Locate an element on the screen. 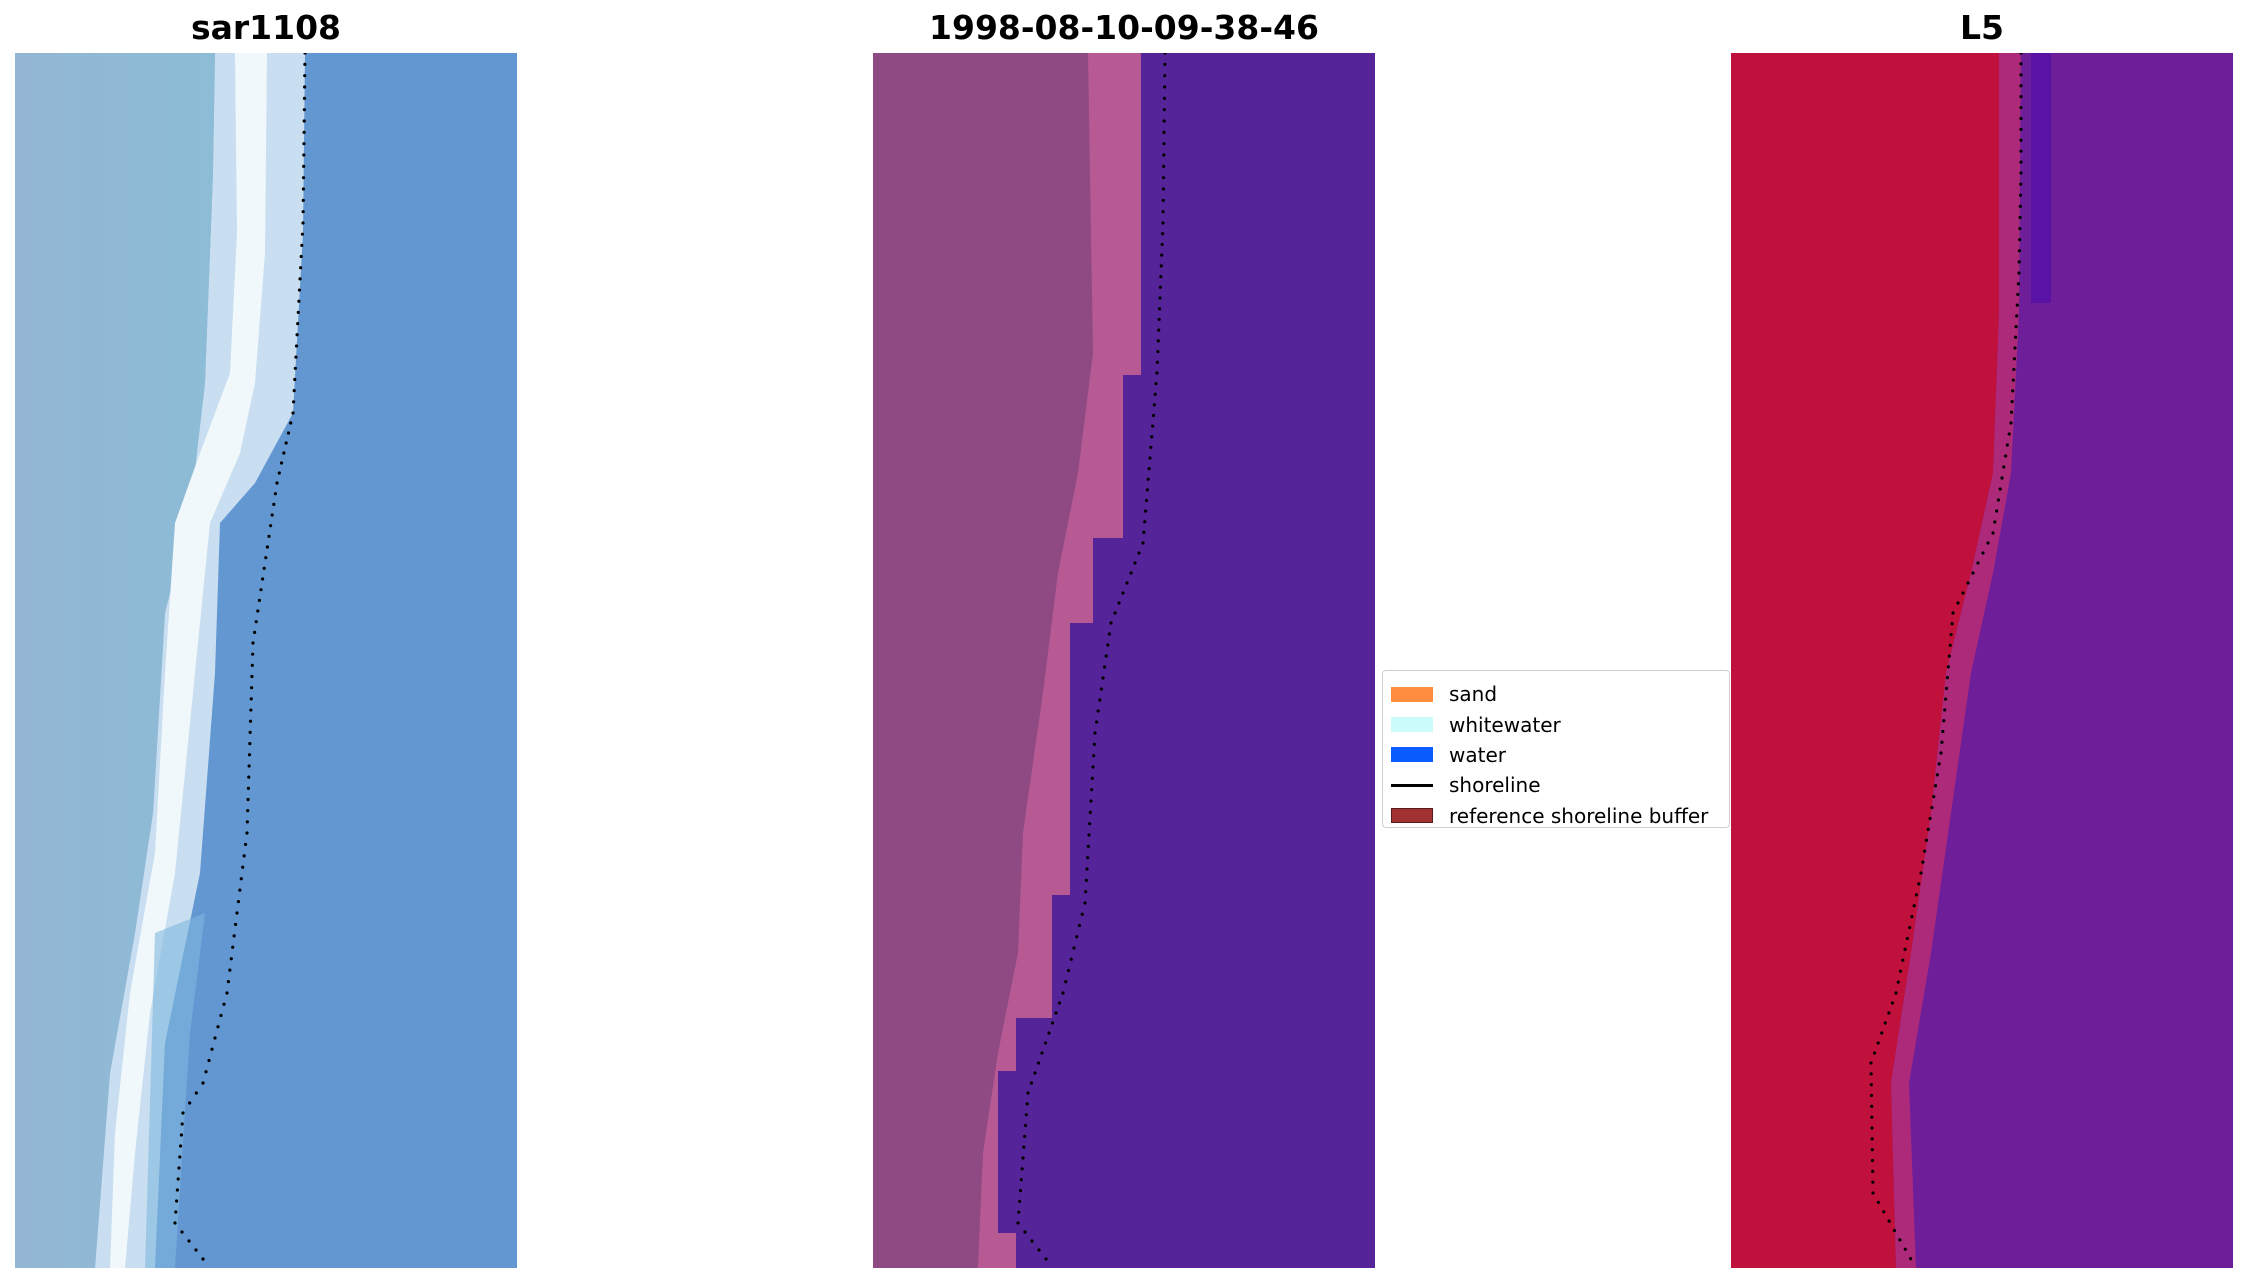 This screenshot has width=2245, height=1283. legend-item-whitewater: whitewater is located at coordinates (1556, 724).